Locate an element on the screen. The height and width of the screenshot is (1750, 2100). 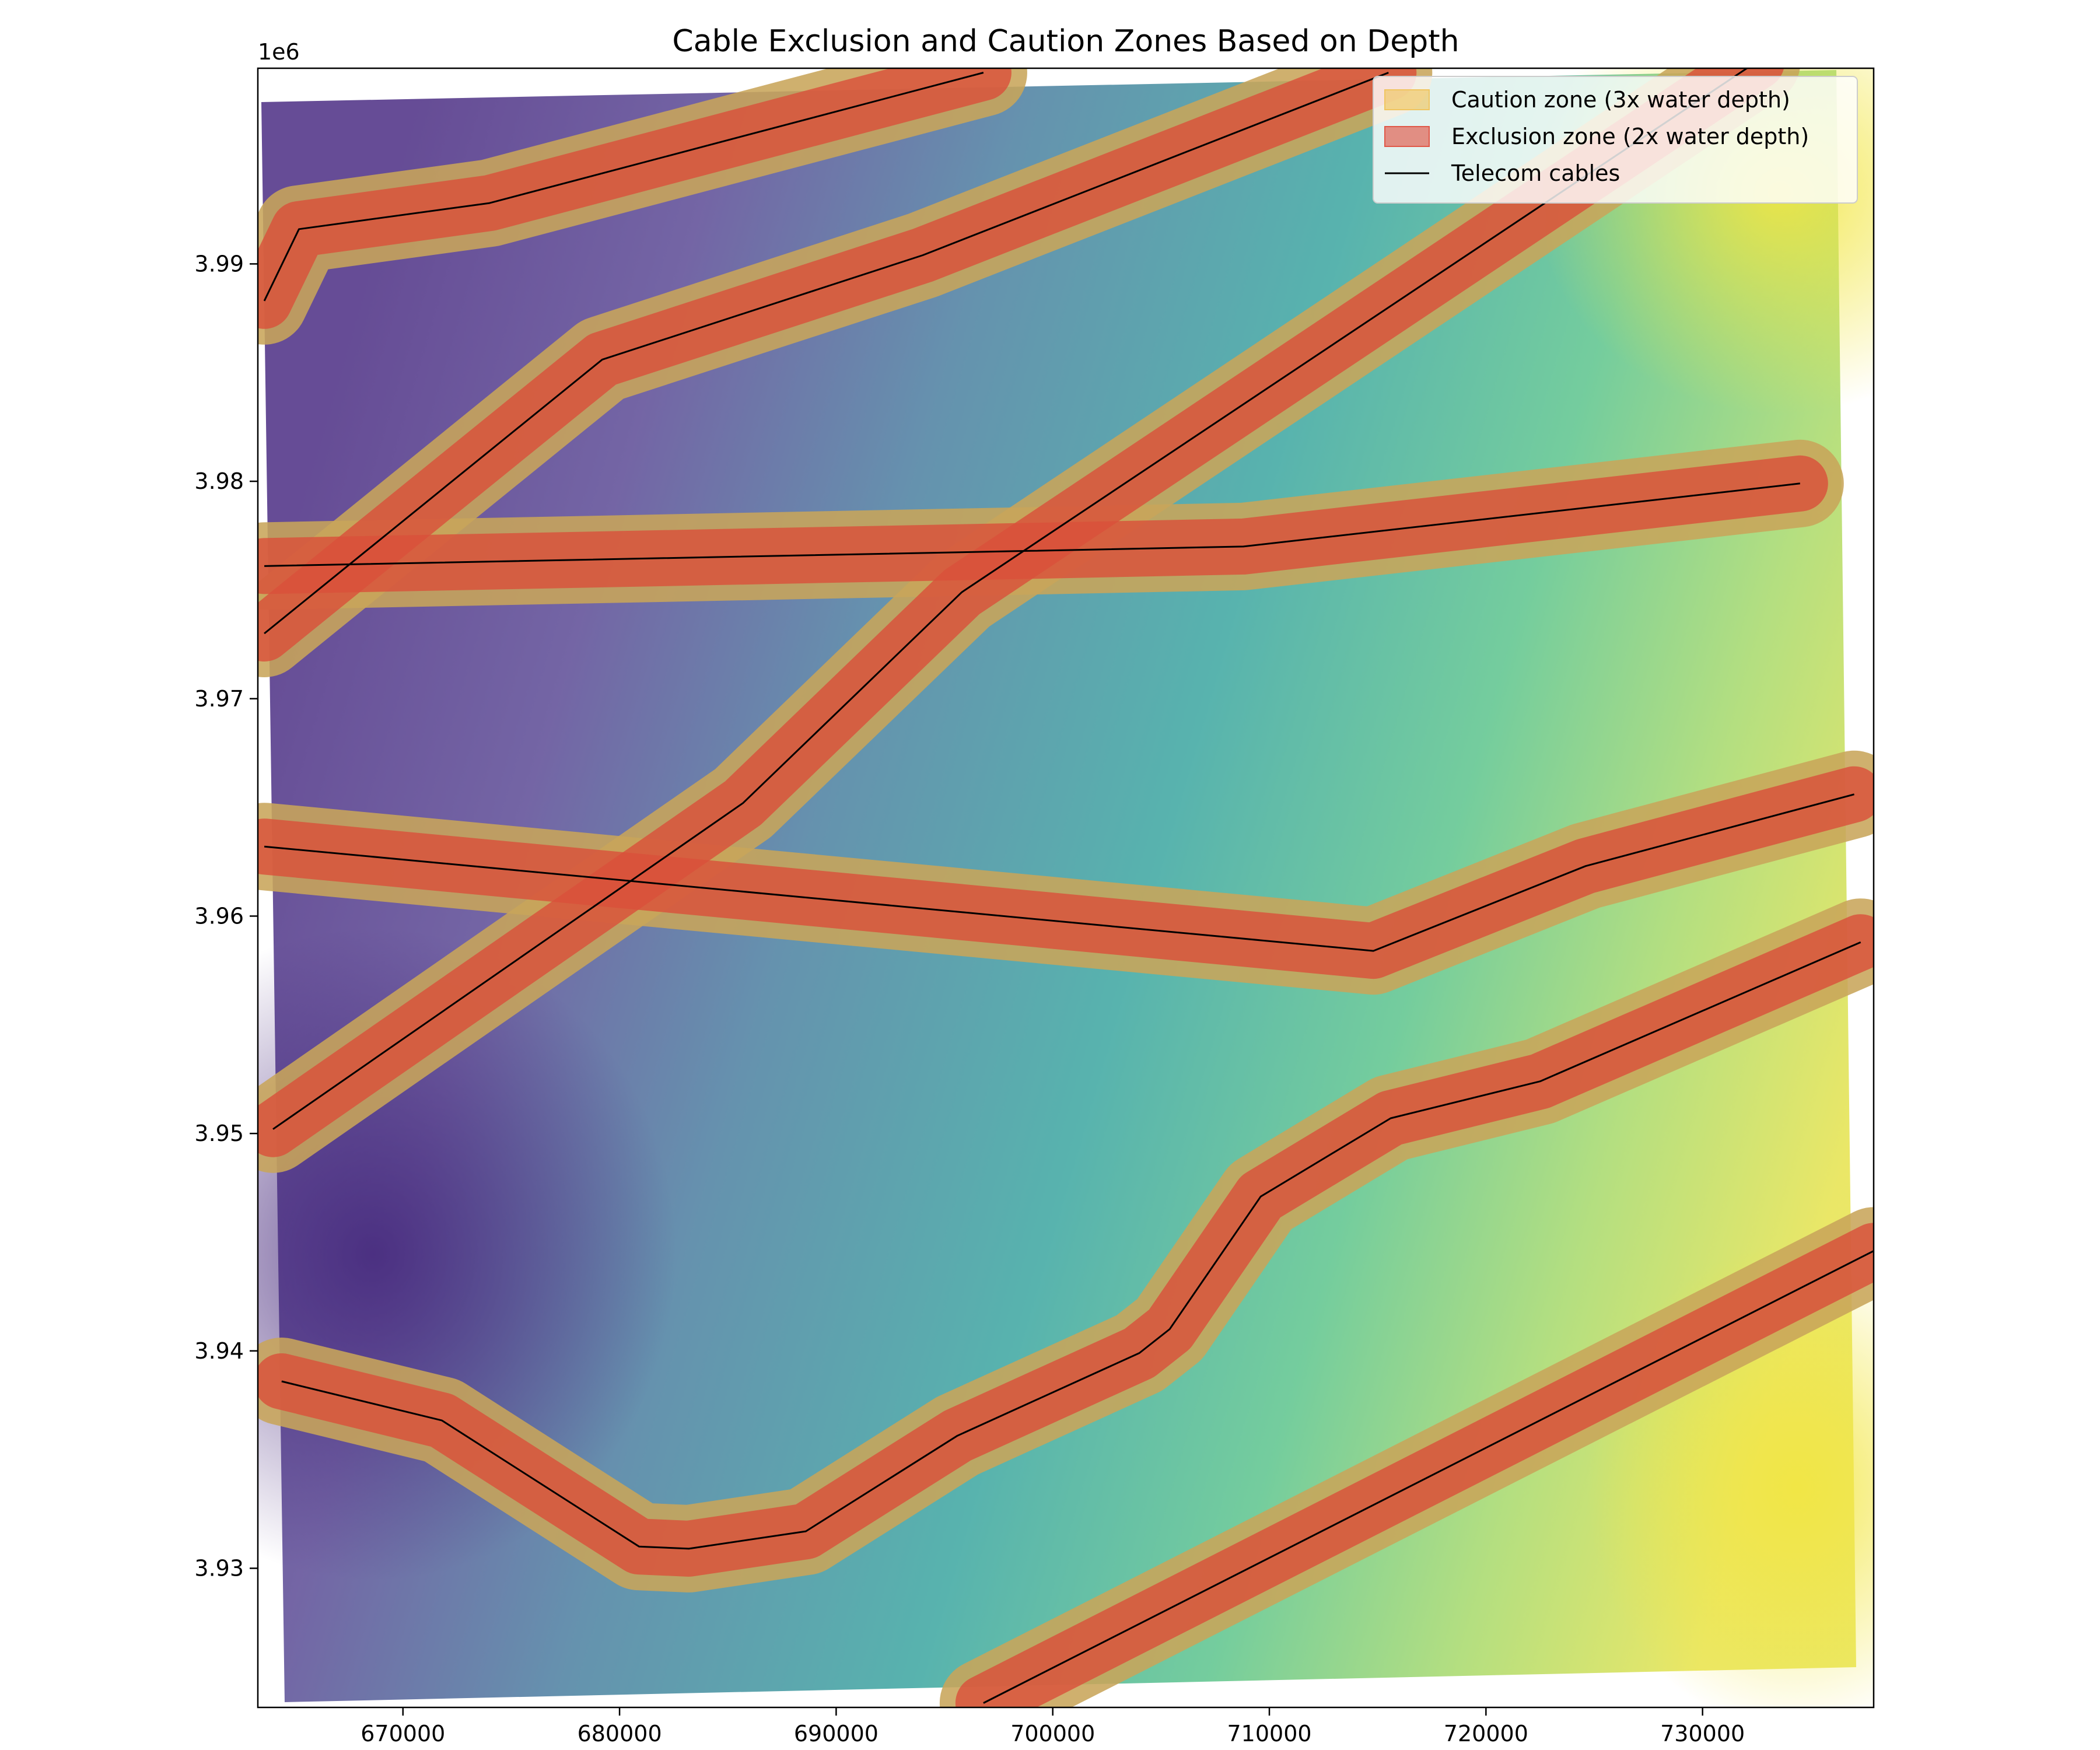
legend-label-telecom-cables: Telecom cables is located at coordinates (1535, 173).